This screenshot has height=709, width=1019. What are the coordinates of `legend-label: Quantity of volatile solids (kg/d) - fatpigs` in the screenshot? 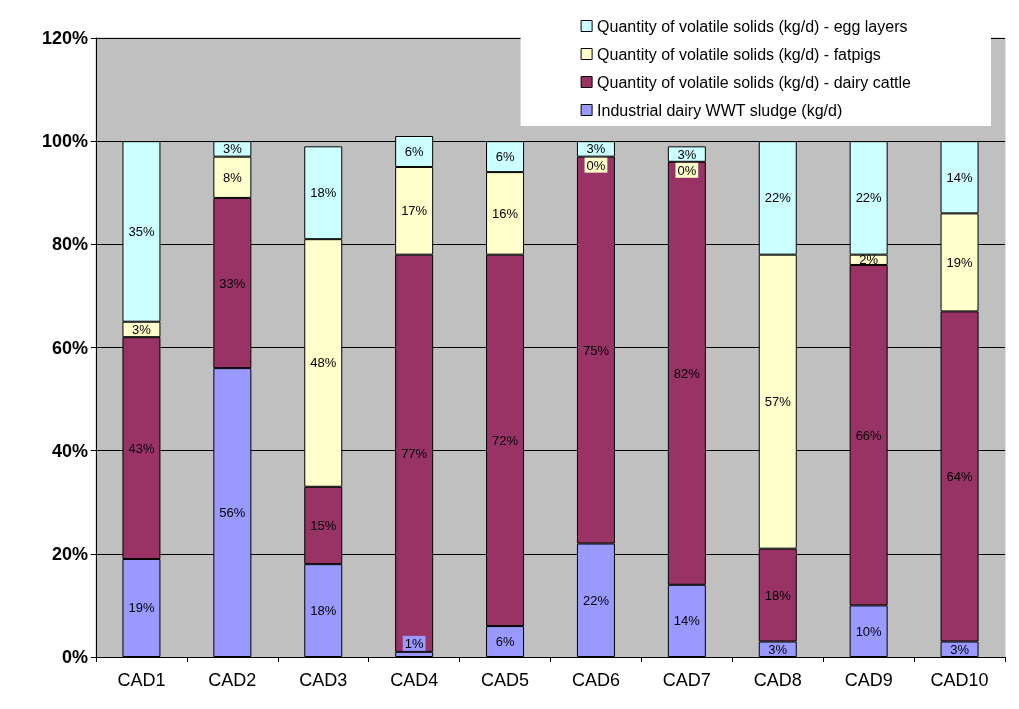 It's located at (739, 54).